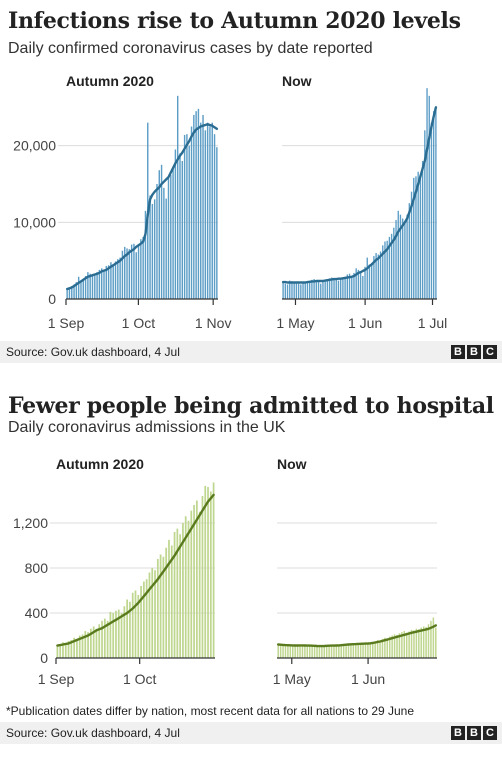  I want to click on bbc-logo-letter: C, so click(490, 733).